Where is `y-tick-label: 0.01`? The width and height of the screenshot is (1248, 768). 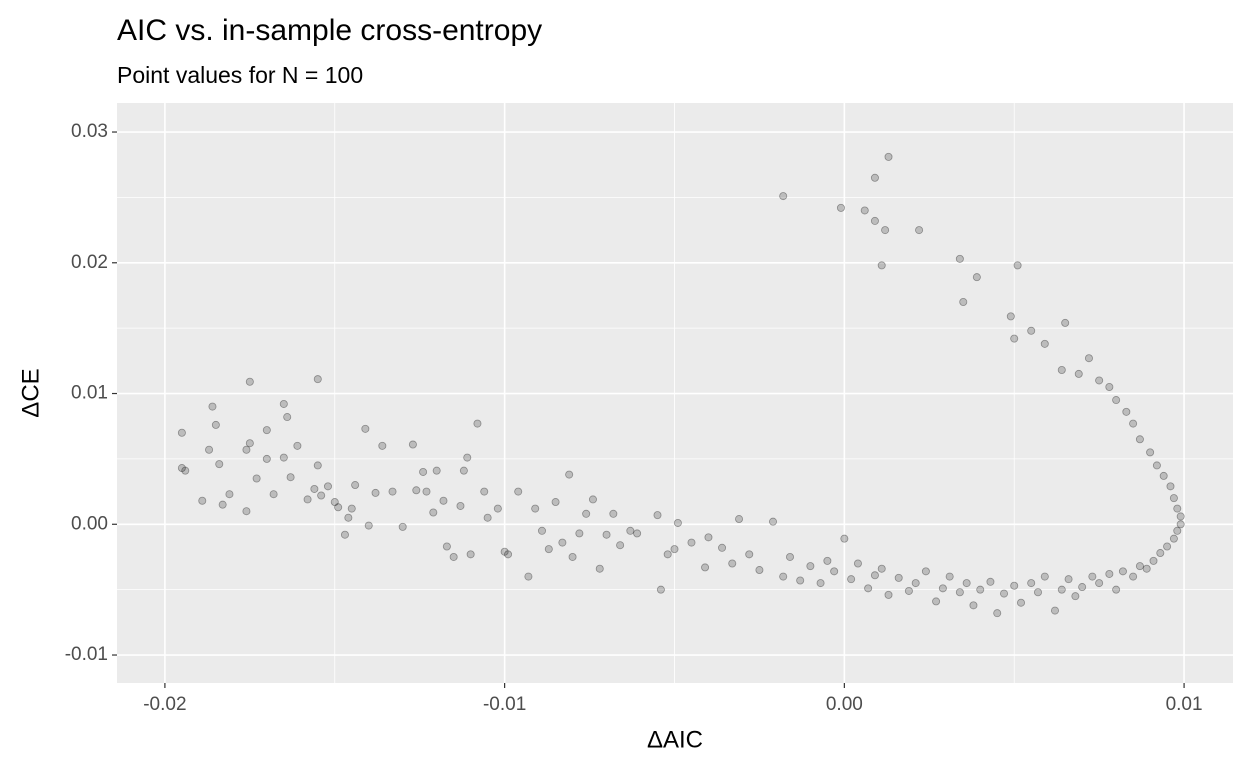
y-tick-label: 0.01 is located at coordinates (89, 393).